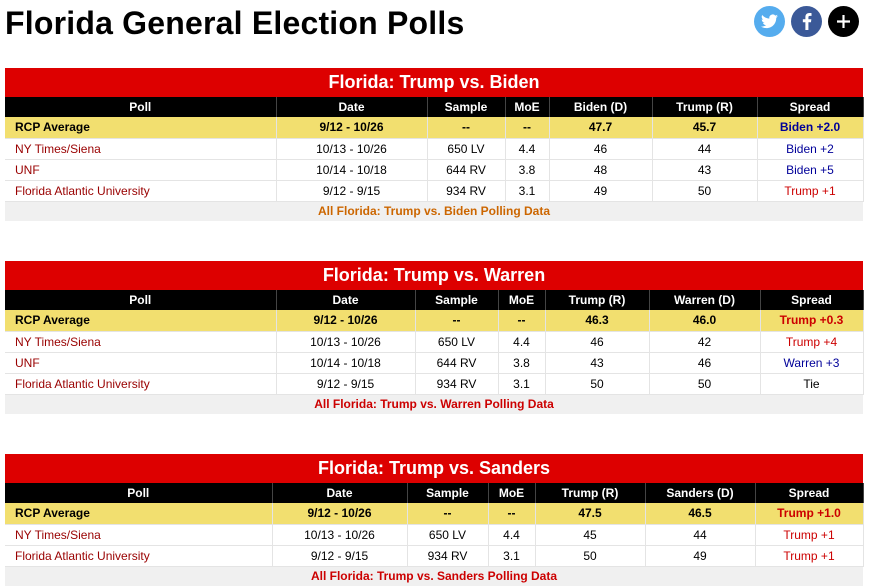  What do you see at coordinates (705, 300) in the screenshot?
I see `col-candidate-b: Warren (D)` at bounding box center [705, 300].